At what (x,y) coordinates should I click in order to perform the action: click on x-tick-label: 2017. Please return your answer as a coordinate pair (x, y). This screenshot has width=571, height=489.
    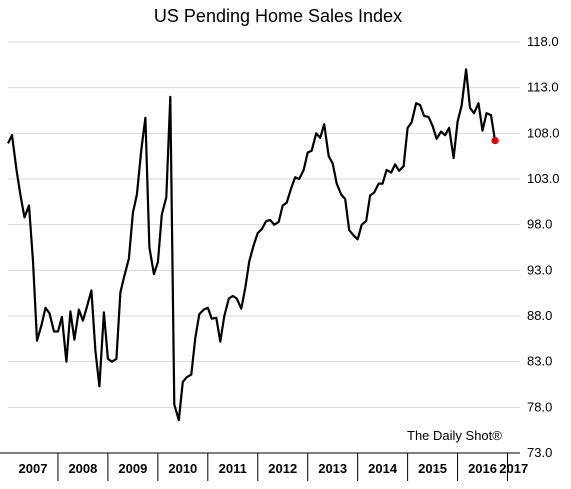
    Looking at the image, I should click on (513, 468).